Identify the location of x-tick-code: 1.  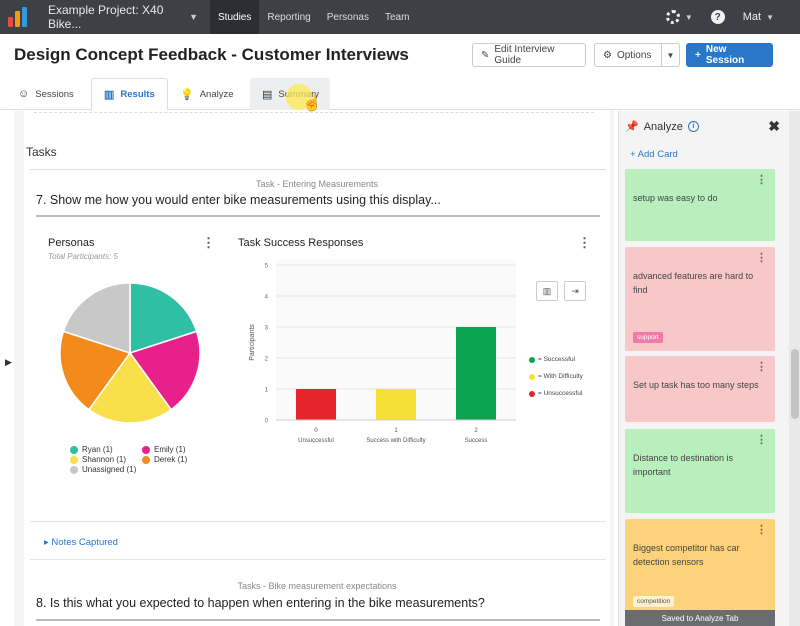
(396, 431).